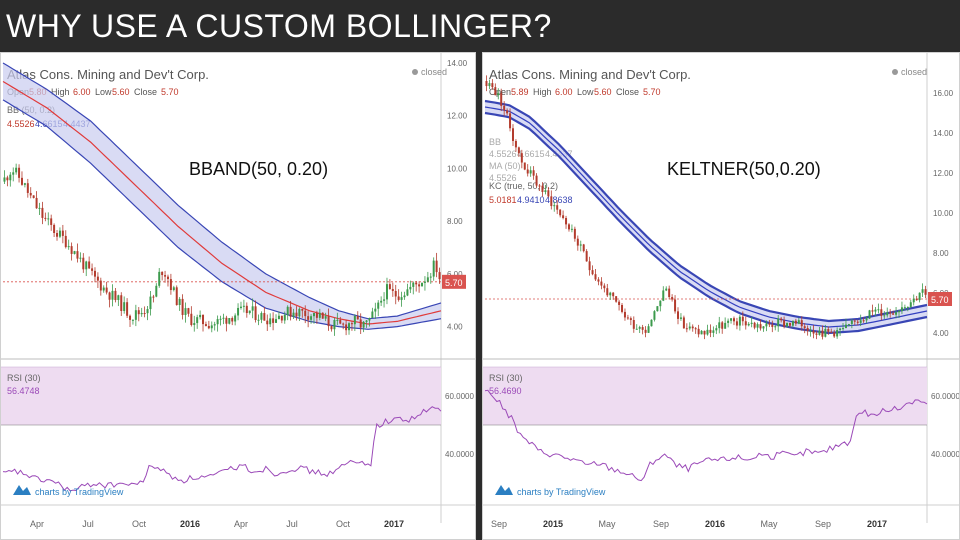 This screenshot has width=960, height=540. I want to click on indicator-name: KC (true, 50, 0.2), so click(523, 186).